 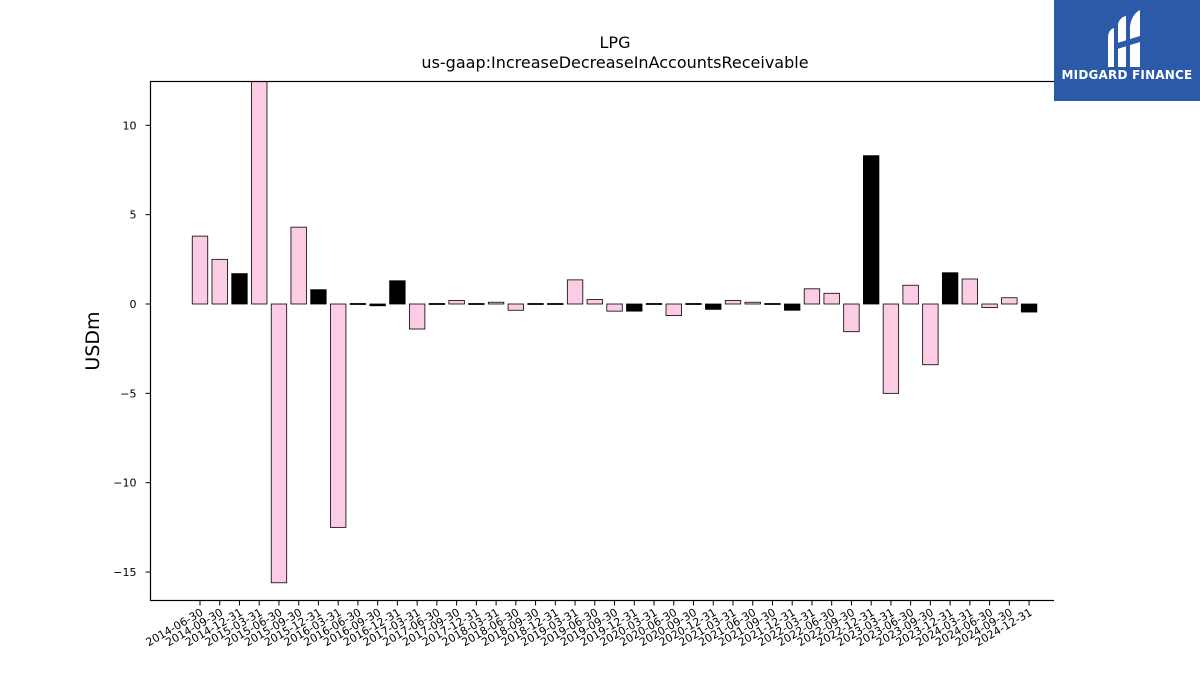 I want to click on y-tick-label: 5, so click(x=133, y=215).